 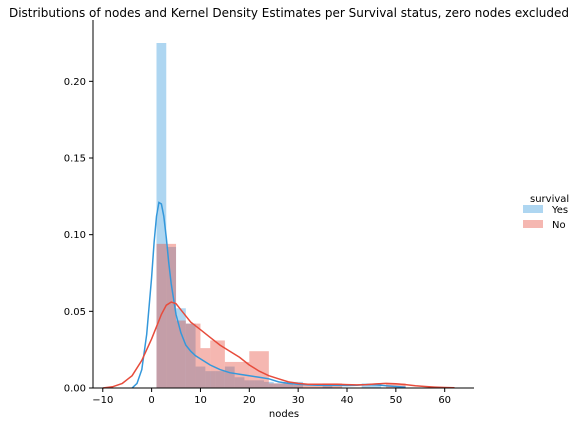 I want to click on y-tick-label: 0.15, so click(x=75, y=159).